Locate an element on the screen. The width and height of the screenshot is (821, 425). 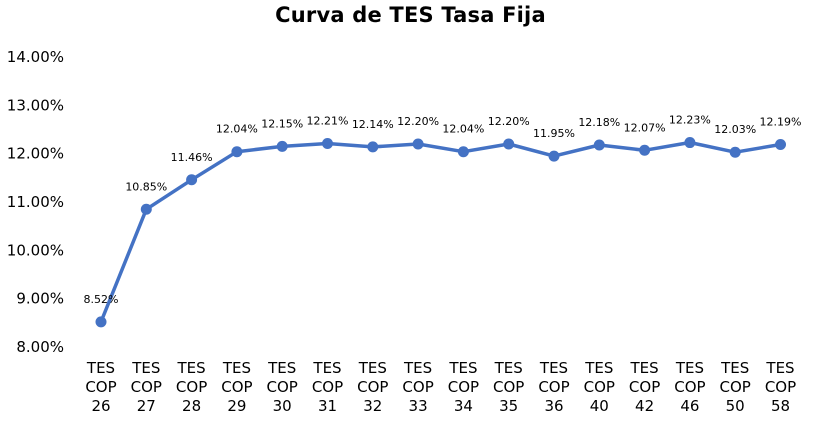
x-tick-line: 40 is located at coordinates (599, 406).